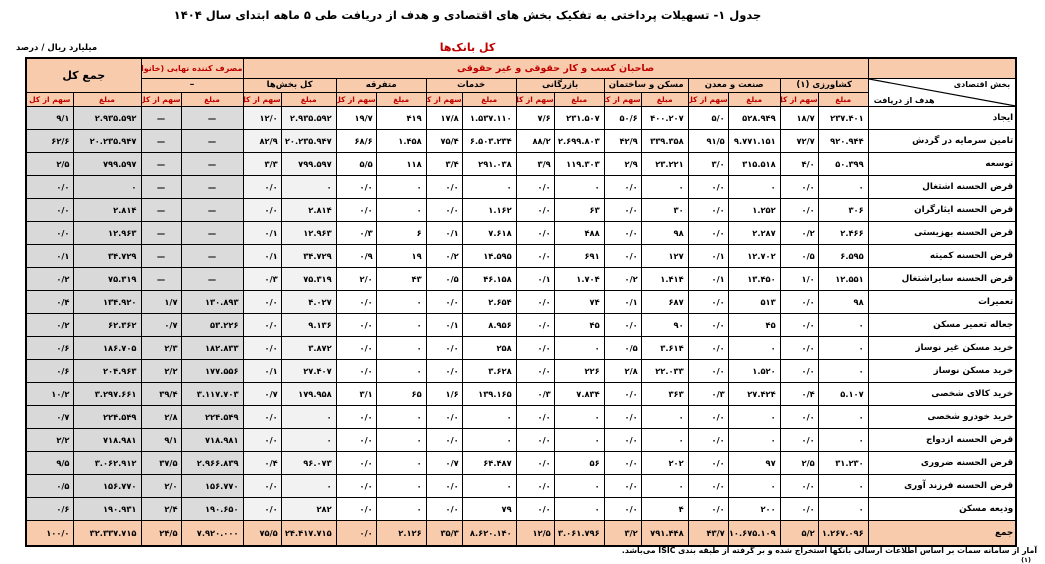 The height and width of the screenshot is (564, 1045). What do you see at coordinates (843, 140) in the screenshot?
I see `amount-cell: ۹۲۰.۹۴۴` at bounding box center [843, 140].